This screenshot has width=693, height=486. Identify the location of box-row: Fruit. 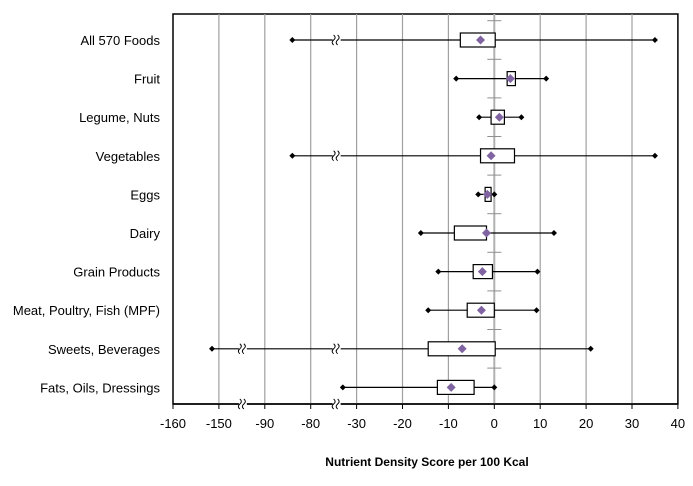
(342, 78).